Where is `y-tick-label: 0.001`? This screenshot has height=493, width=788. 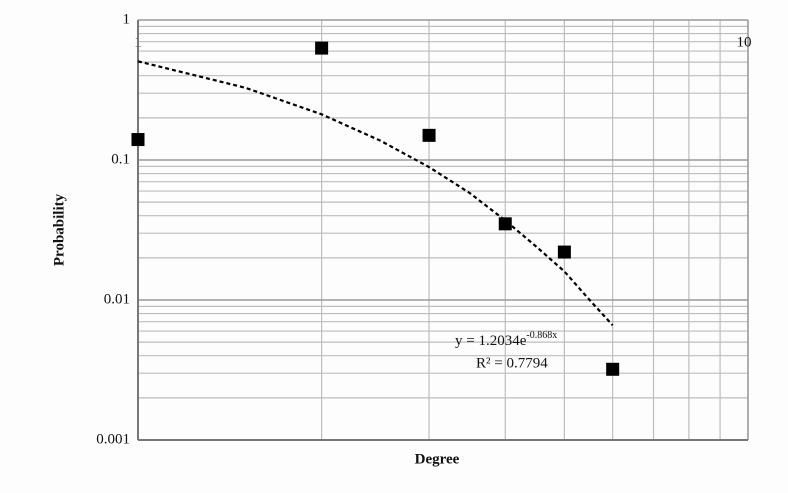 y-tick-label: 0.001 is located at coordinates (113, 439).